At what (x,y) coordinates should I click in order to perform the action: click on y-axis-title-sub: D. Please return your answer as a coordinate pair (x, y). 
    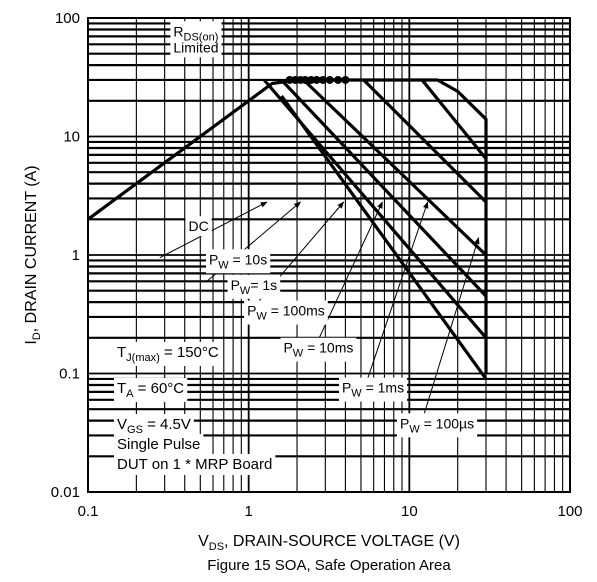
    Looking at the image, I should click on (37, 336).